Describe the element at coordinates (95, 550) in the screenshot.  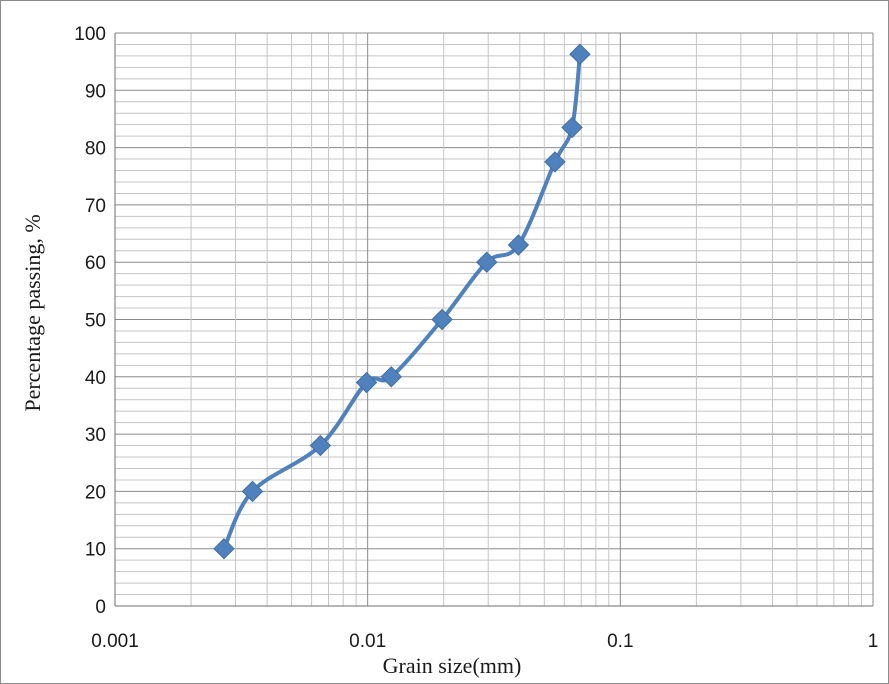
I see `y-tick-label: 10` at that location.